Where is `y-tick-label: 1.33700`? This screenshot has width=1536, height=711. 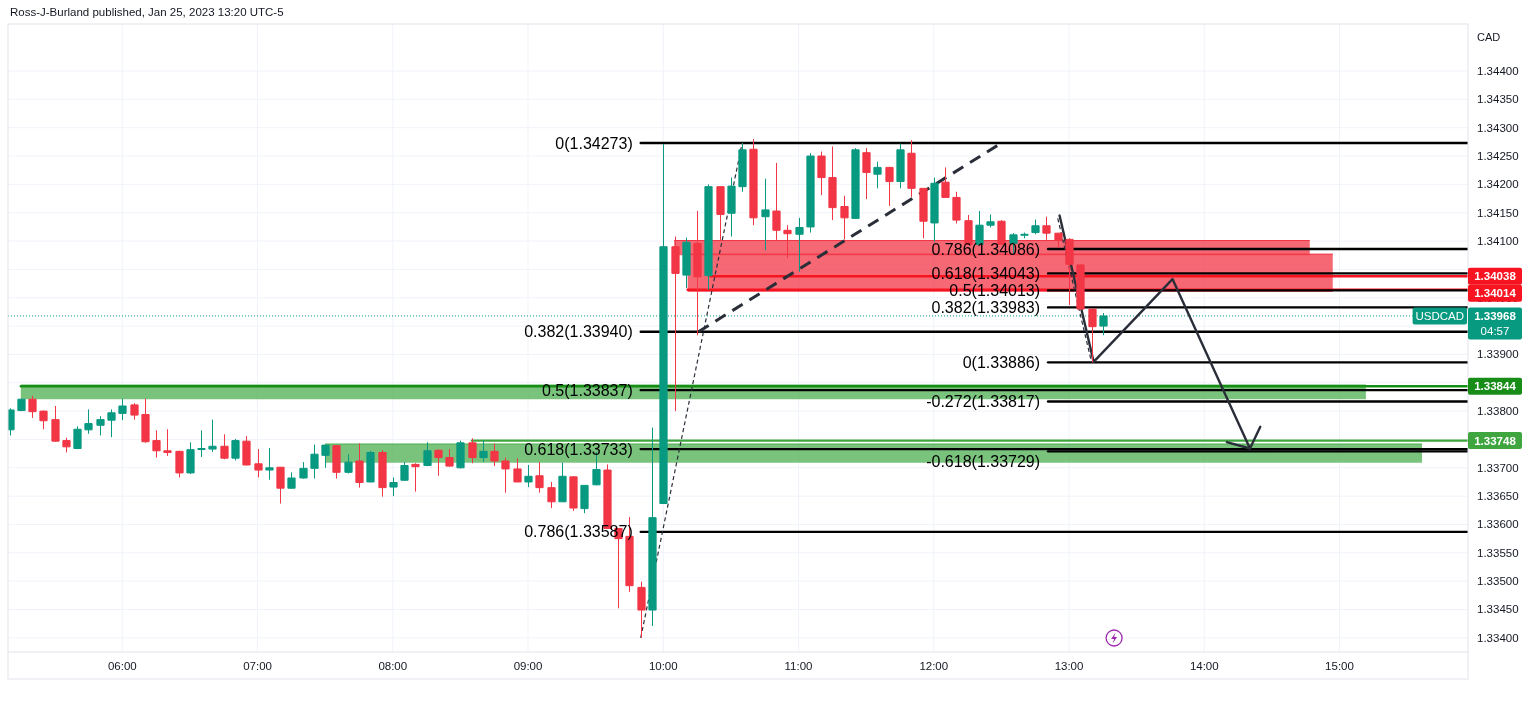 y-tick-label: 1.33700 is located at coordinates (1498, 467).